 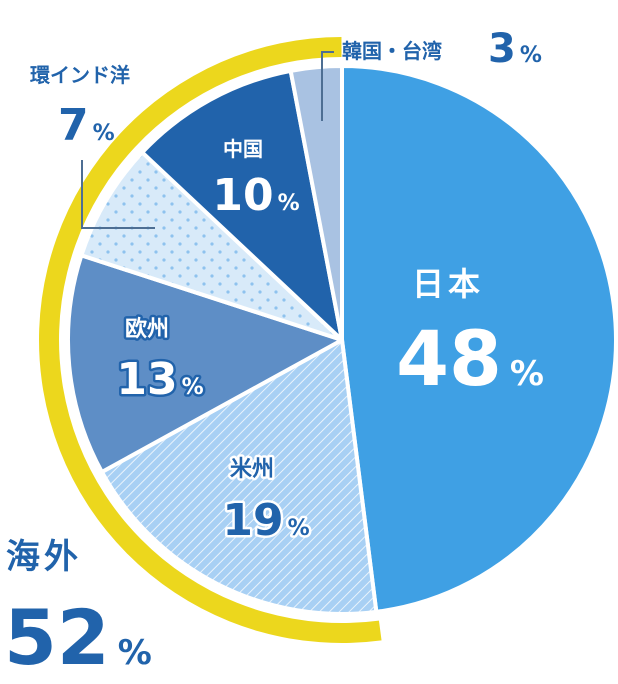 I want to click on label-japan-value: 48%, so click(x=470, y=358).